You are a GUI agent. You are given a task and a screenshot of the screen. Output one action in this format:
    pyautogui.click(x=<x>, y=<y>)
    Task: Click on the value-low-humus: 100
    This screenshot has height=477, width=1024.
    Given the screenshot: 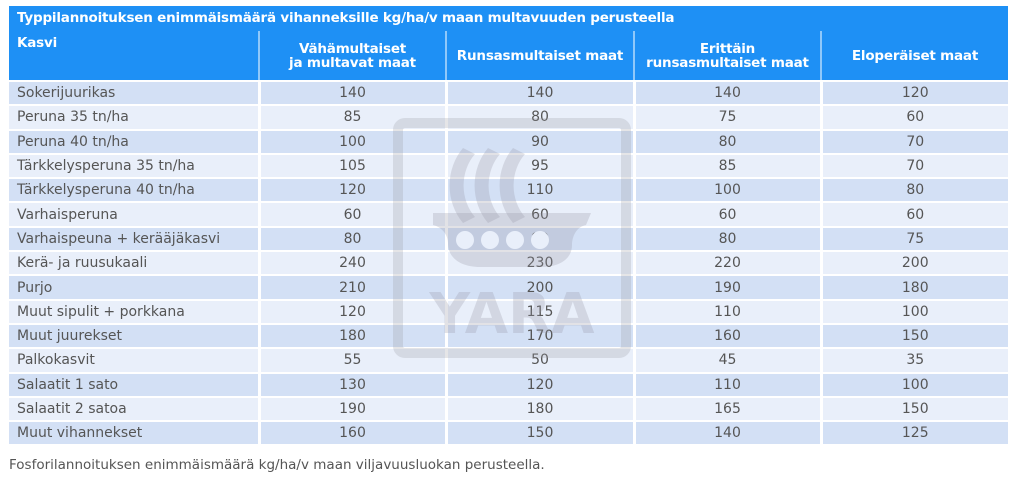 What is the action you would take?
    pyautogui.click(x=351, y=141)
    